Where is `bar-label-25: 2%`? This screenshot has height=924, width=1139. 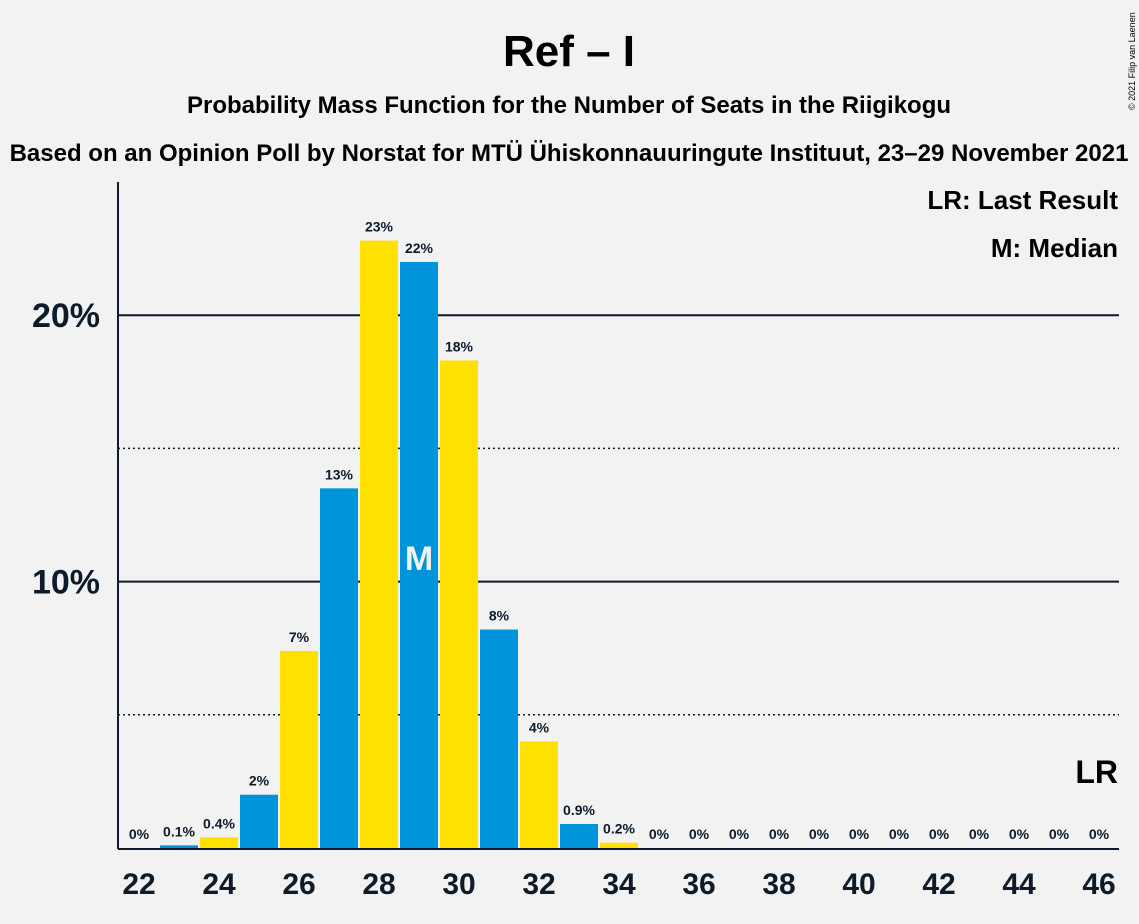
bar-label-25: 2% is located at coordinates (259, 781).